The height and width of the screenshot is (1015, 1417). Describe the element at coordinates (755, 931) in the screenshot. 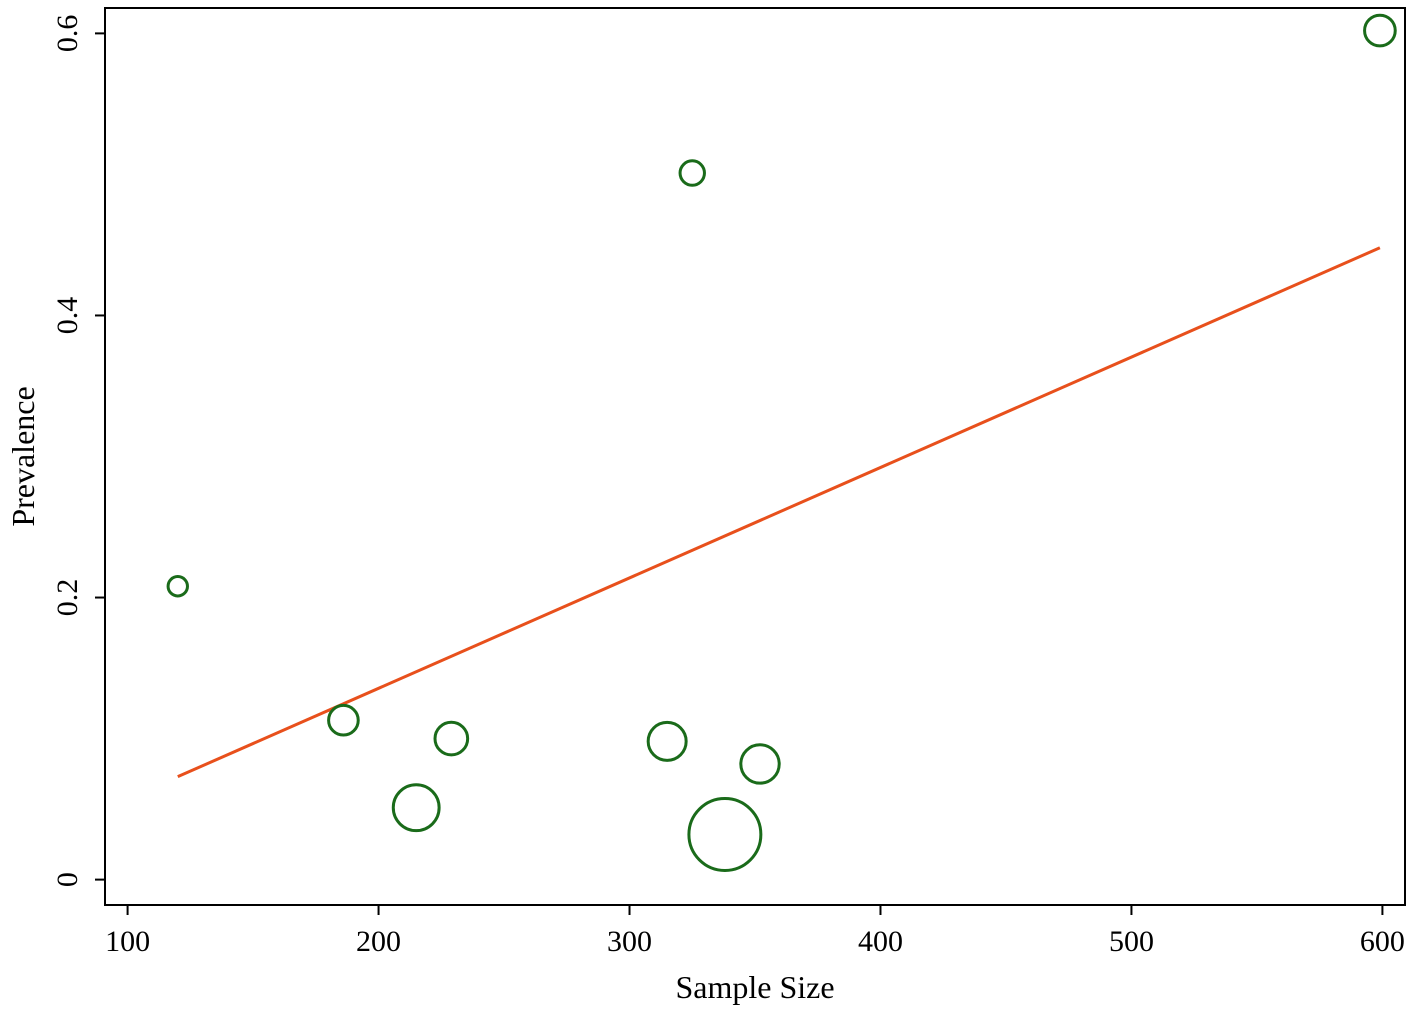

I see `x-axis: 100 200 300 400 500 600` at that location.